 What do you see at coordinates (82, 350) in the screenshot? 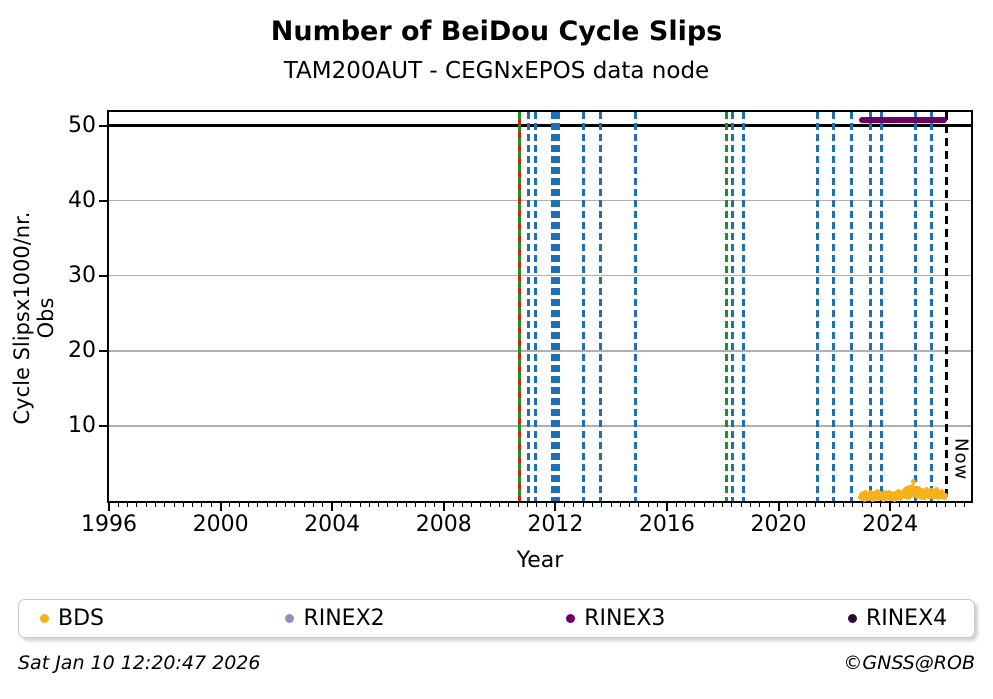
I see `y-tick-label: 20` at bounding box center [82, 350].